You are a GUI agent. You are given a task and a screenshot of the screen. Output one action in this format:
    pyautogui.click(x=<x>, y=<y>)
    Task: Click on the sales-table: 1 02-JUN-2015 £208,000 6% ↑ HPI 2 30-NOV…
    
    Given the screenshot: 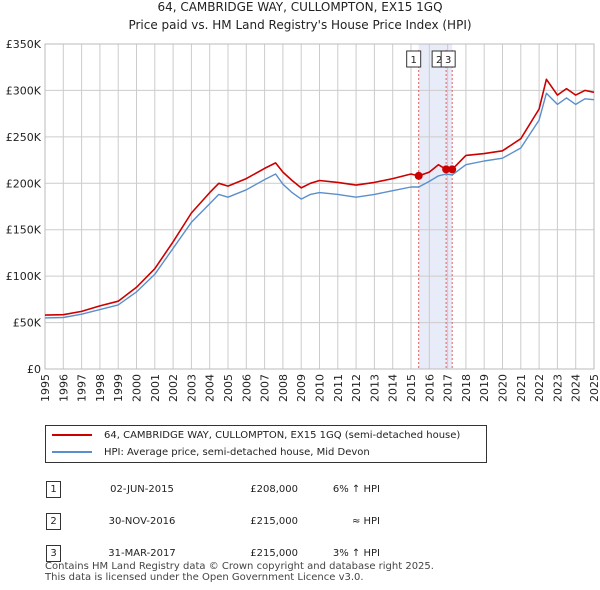 What is the action you would take?
    pyautogui.click(x=212, y=521)
    